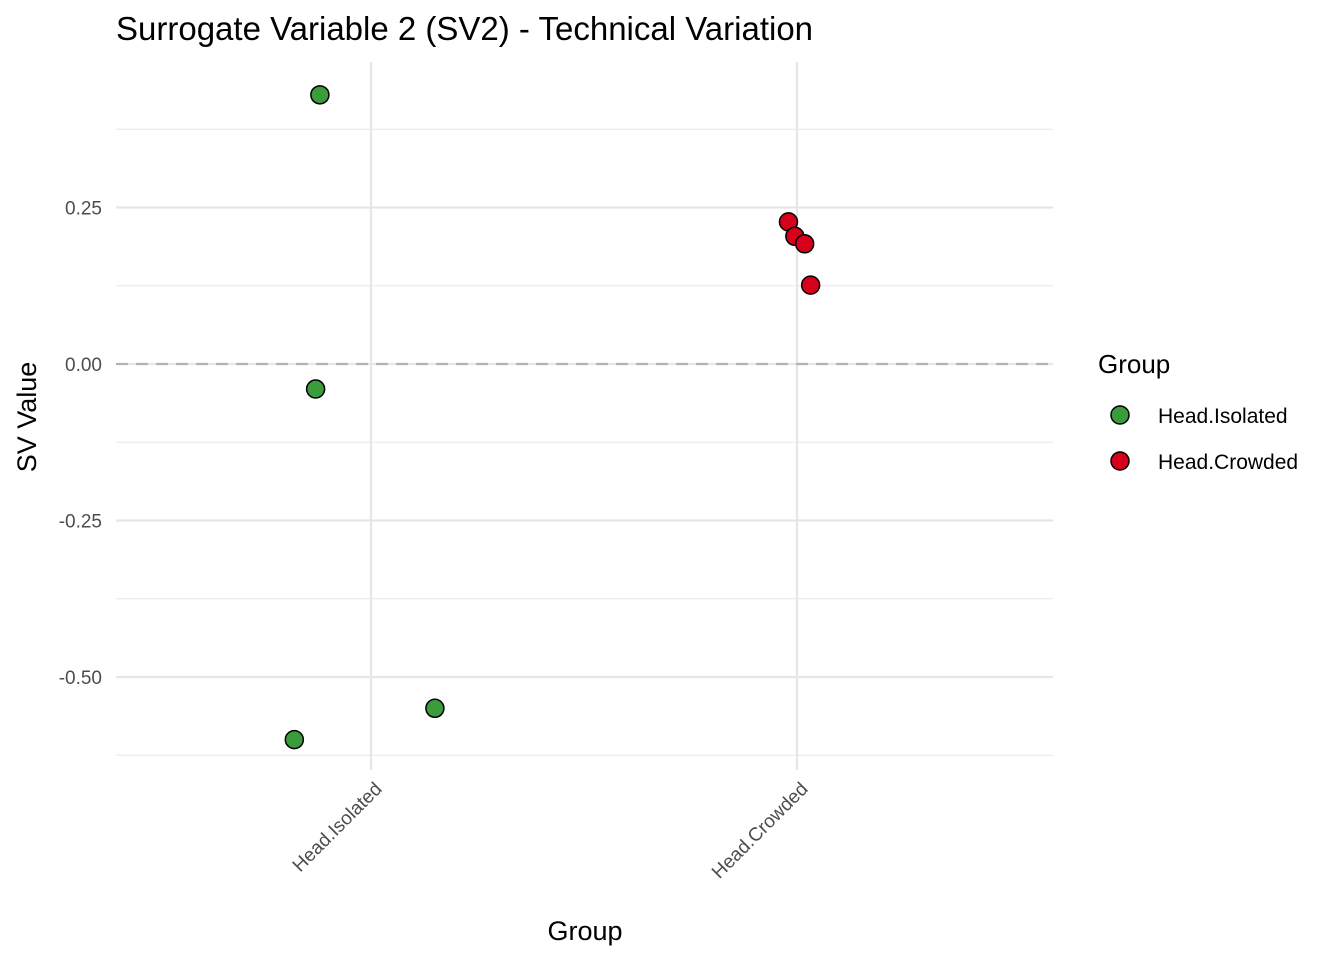  What do you see at coordinates (584, 931) in the screenshot?
I see `x-axis-title: Group` at bounding box center [584, 931].